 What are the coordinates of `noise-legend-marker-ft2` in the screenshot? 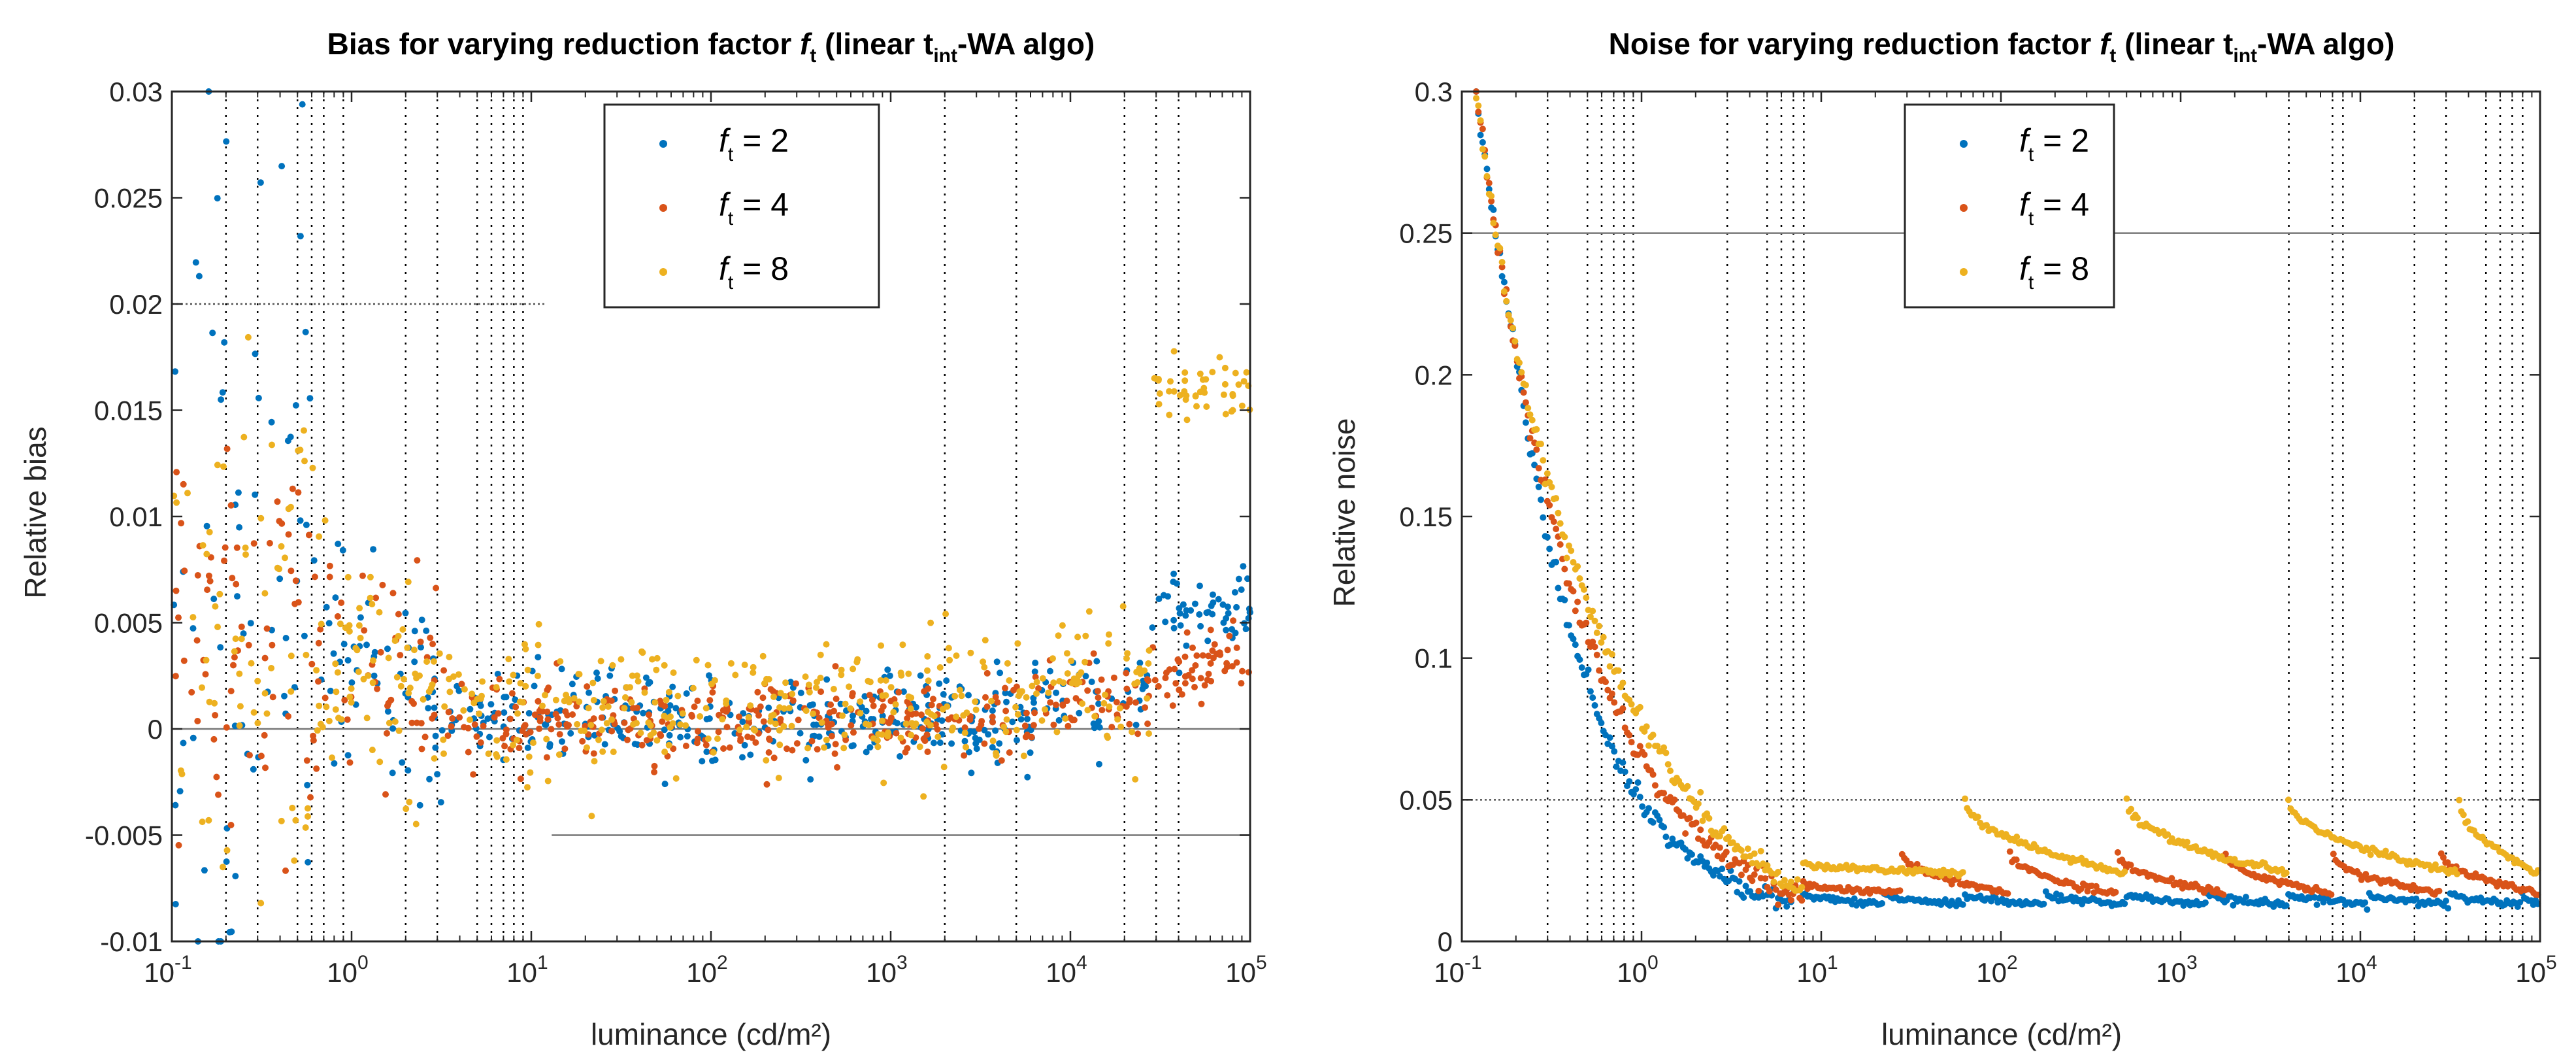 It's located at (1964, 144).